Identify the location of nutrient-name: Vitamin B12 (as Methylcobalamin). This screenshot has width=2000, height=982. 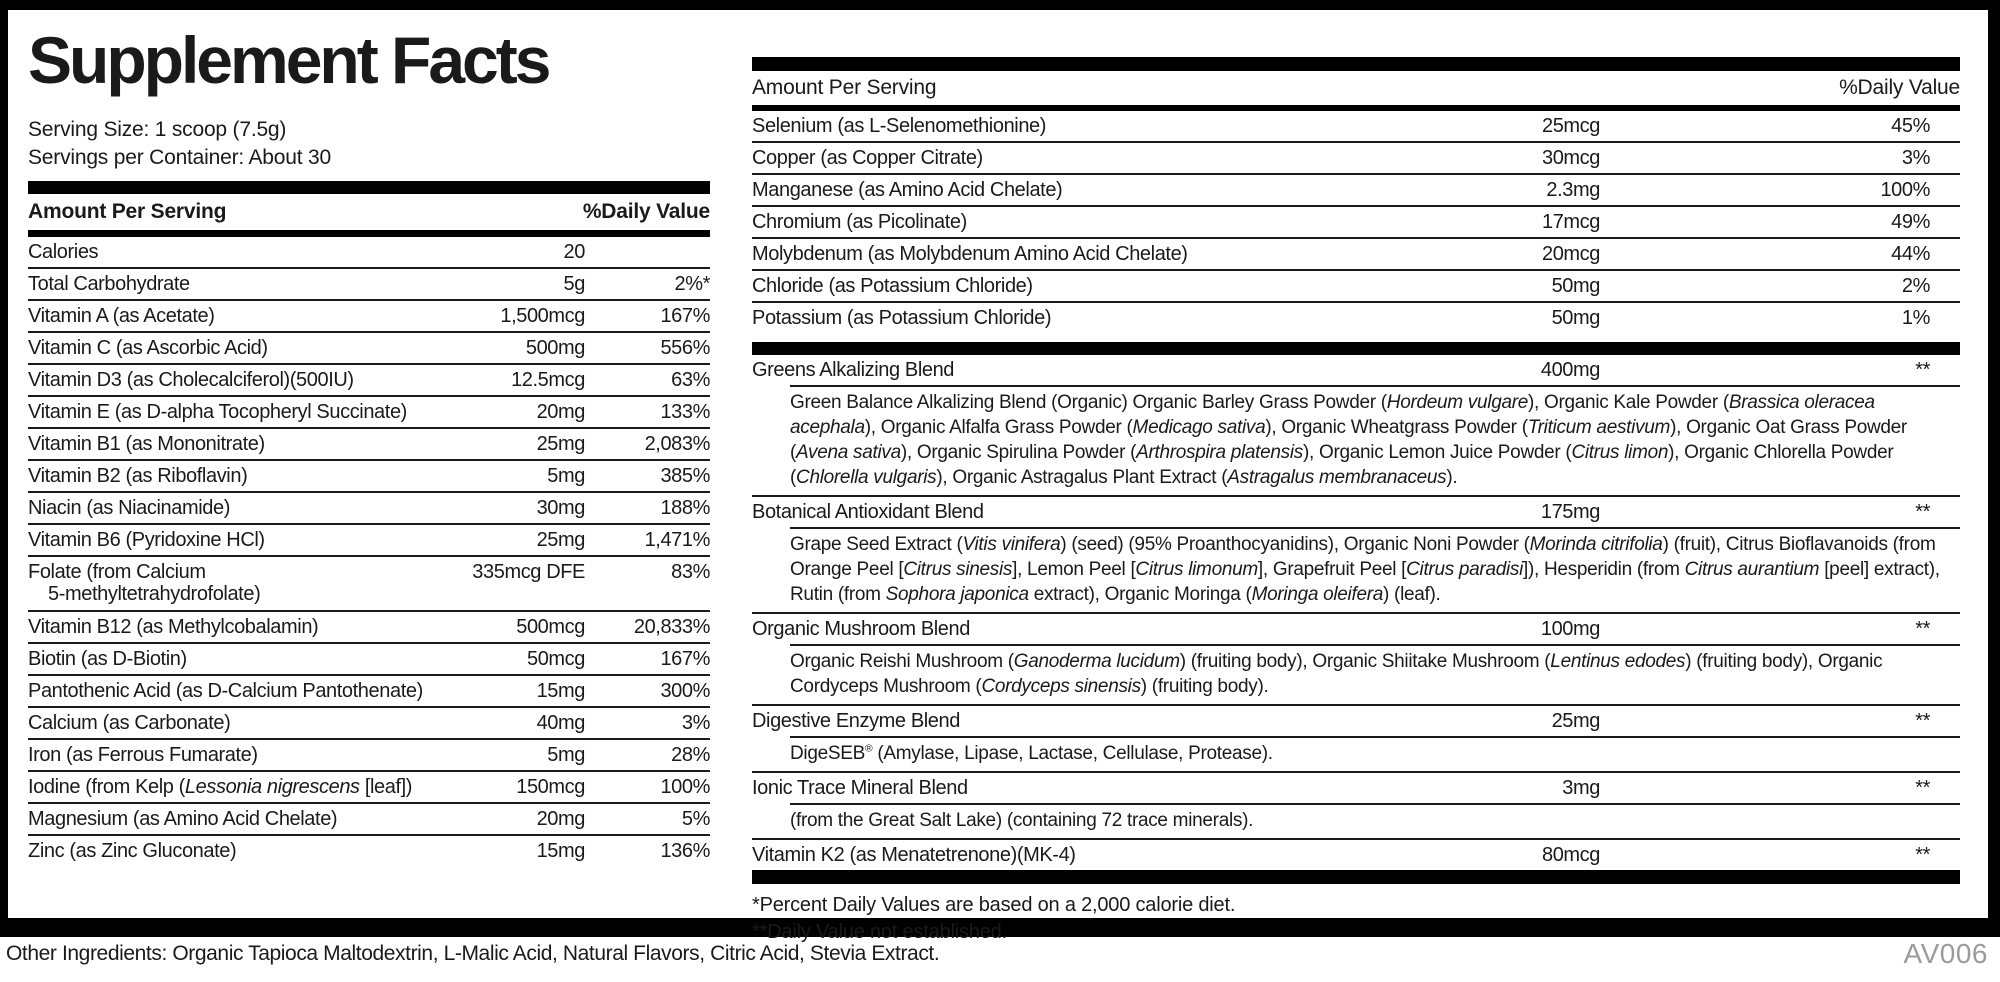
(173, 627).